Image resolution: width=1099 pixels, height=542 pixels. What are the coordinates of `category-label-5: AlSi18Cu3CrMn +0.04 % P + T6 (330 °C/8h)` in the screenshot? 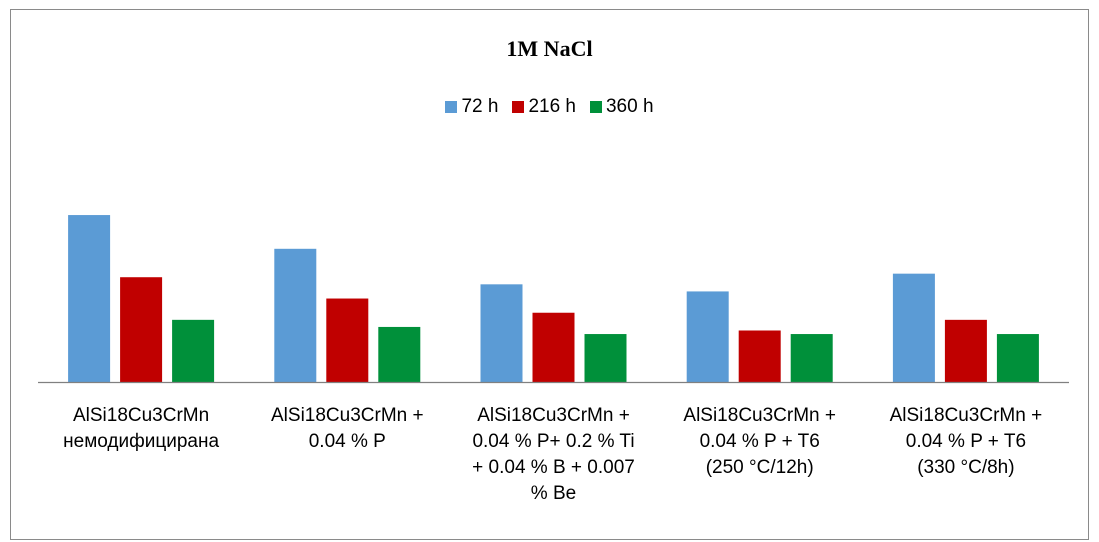 It's located at (966, 441).